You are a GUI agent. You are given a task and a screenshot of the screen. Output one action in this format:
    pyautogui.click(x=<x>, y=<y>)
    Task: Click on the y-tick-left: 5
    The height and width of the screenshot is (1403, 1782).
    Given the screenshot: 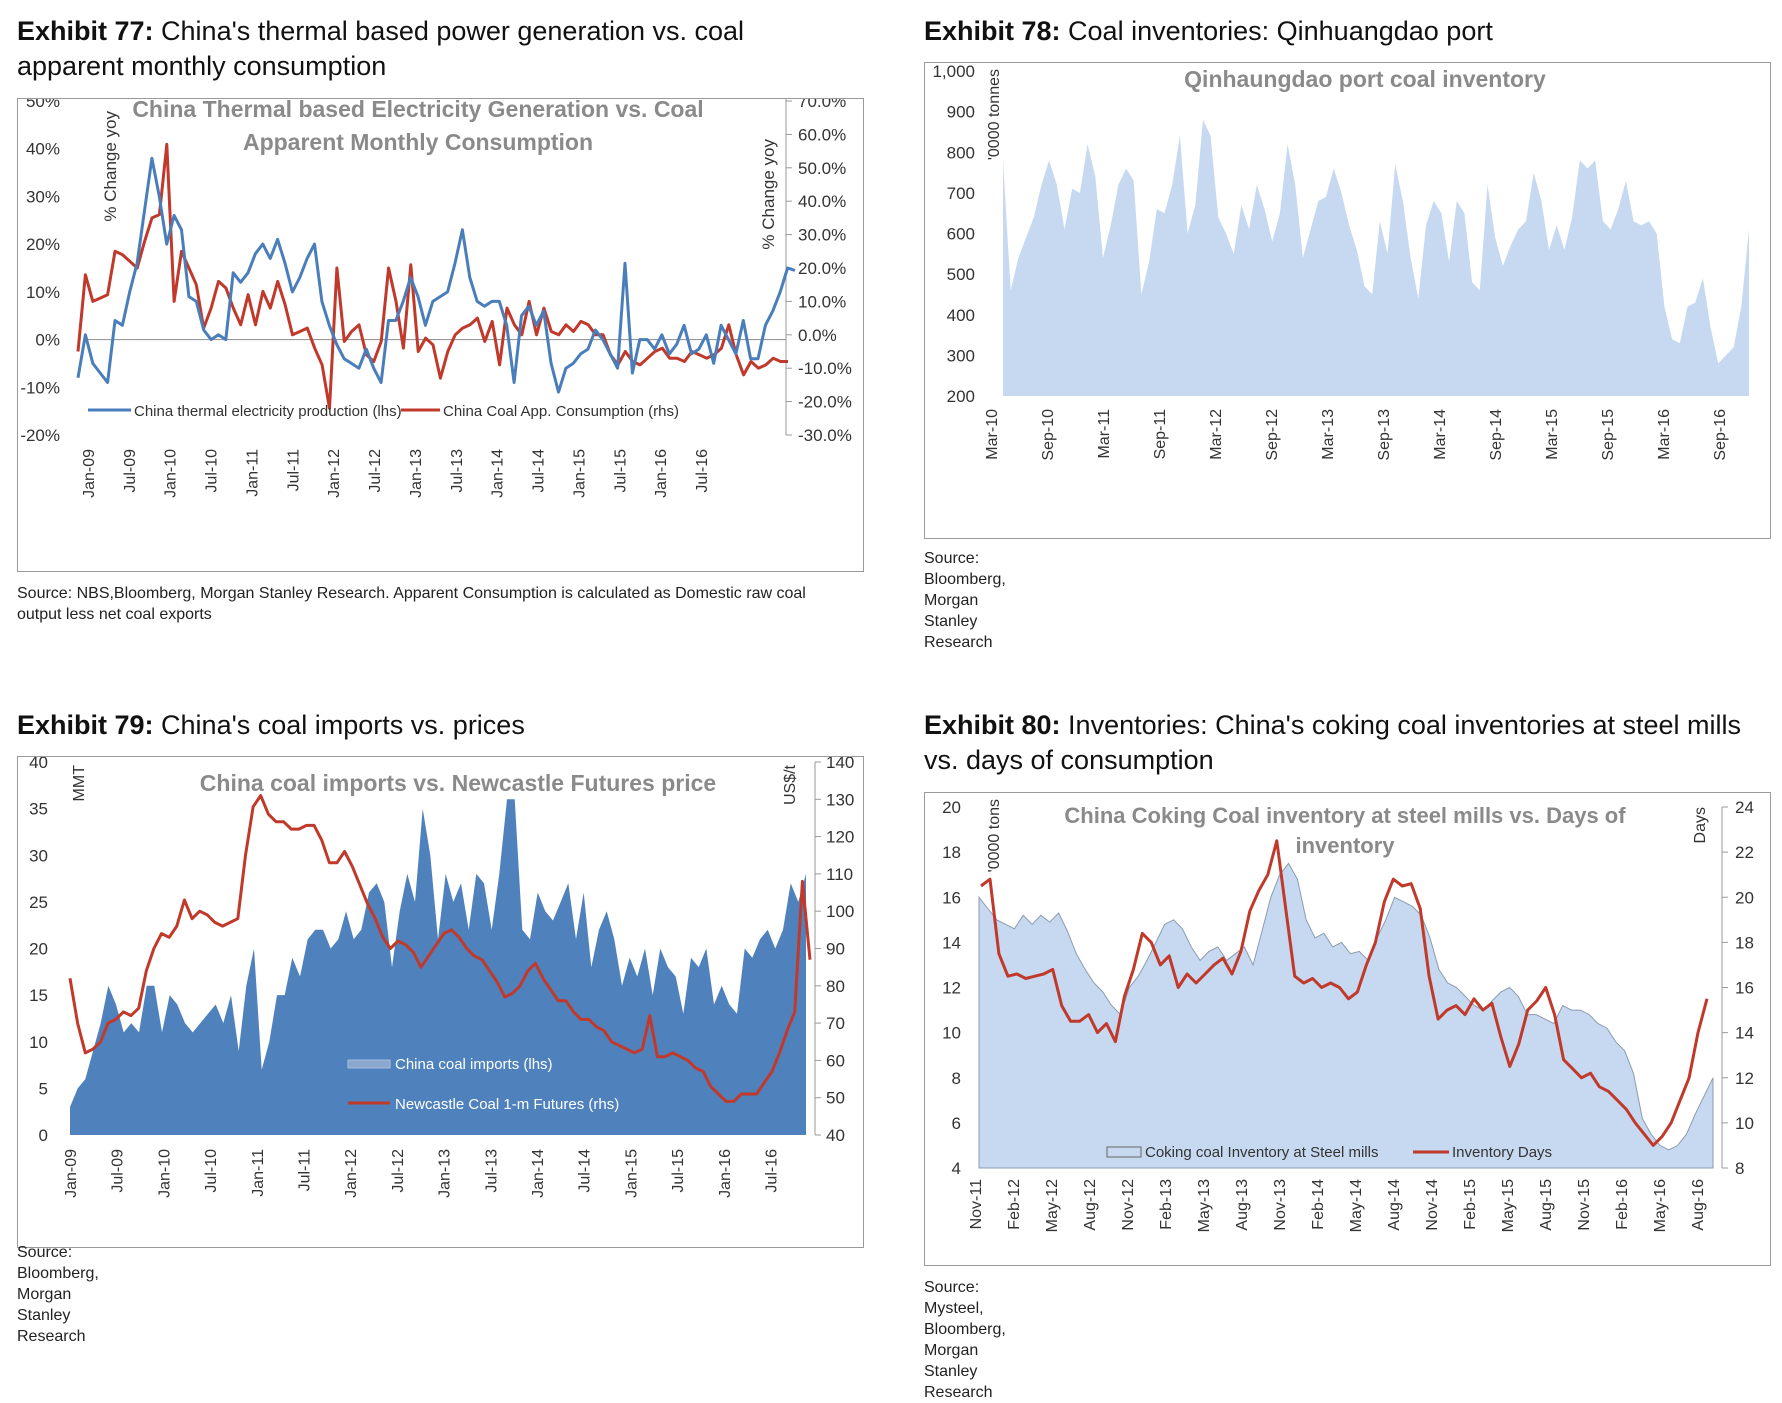 What is the action you would take?
    pyautogui.click(x=43, y=1088)
    